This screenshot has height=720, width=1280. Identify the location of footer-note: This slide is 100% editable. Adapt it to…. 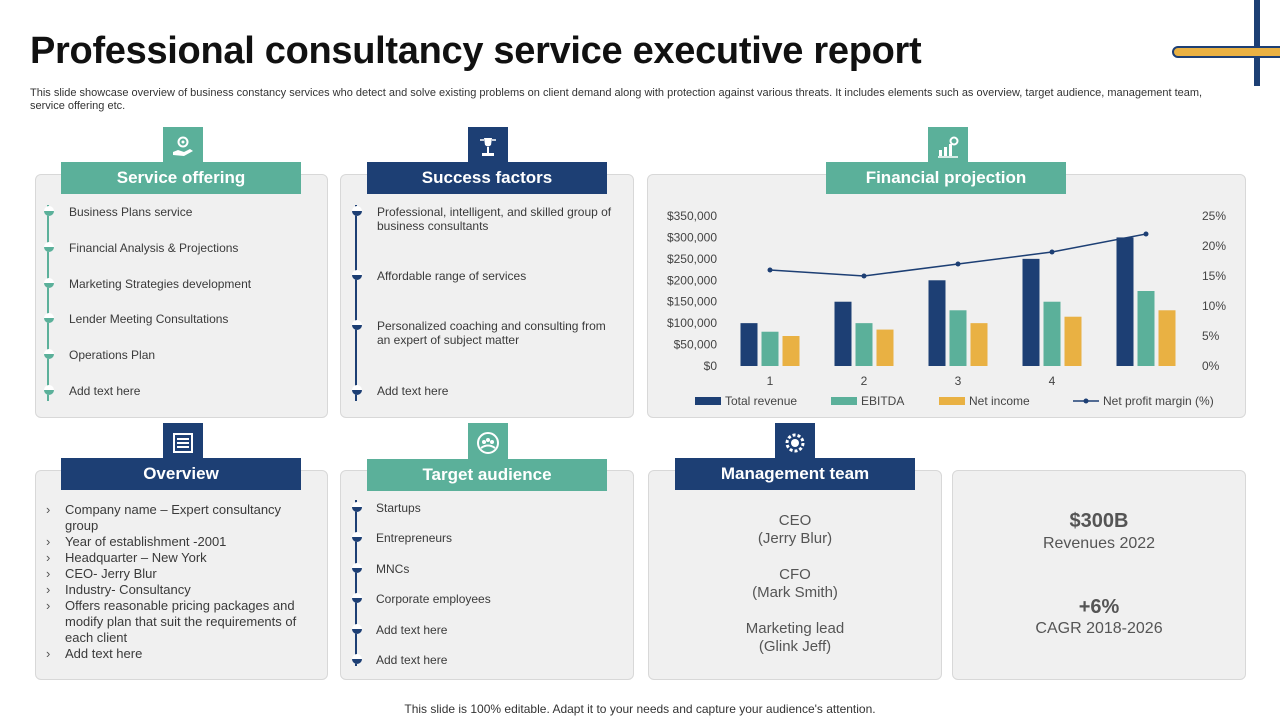
(640, 709).